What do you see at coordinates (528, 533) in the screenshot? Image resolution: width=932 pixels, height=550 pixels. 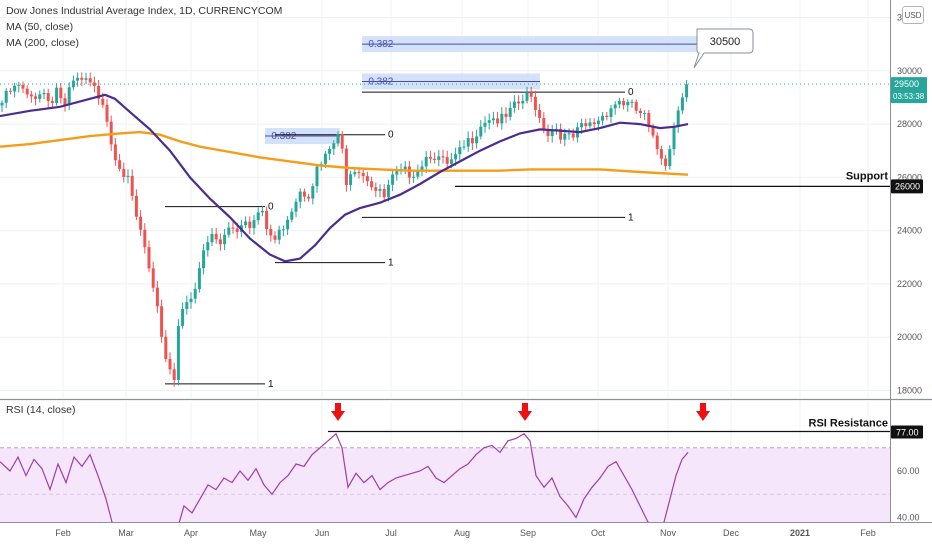 I see `time-tick-label: Sep` at bounding box center [528, 533].